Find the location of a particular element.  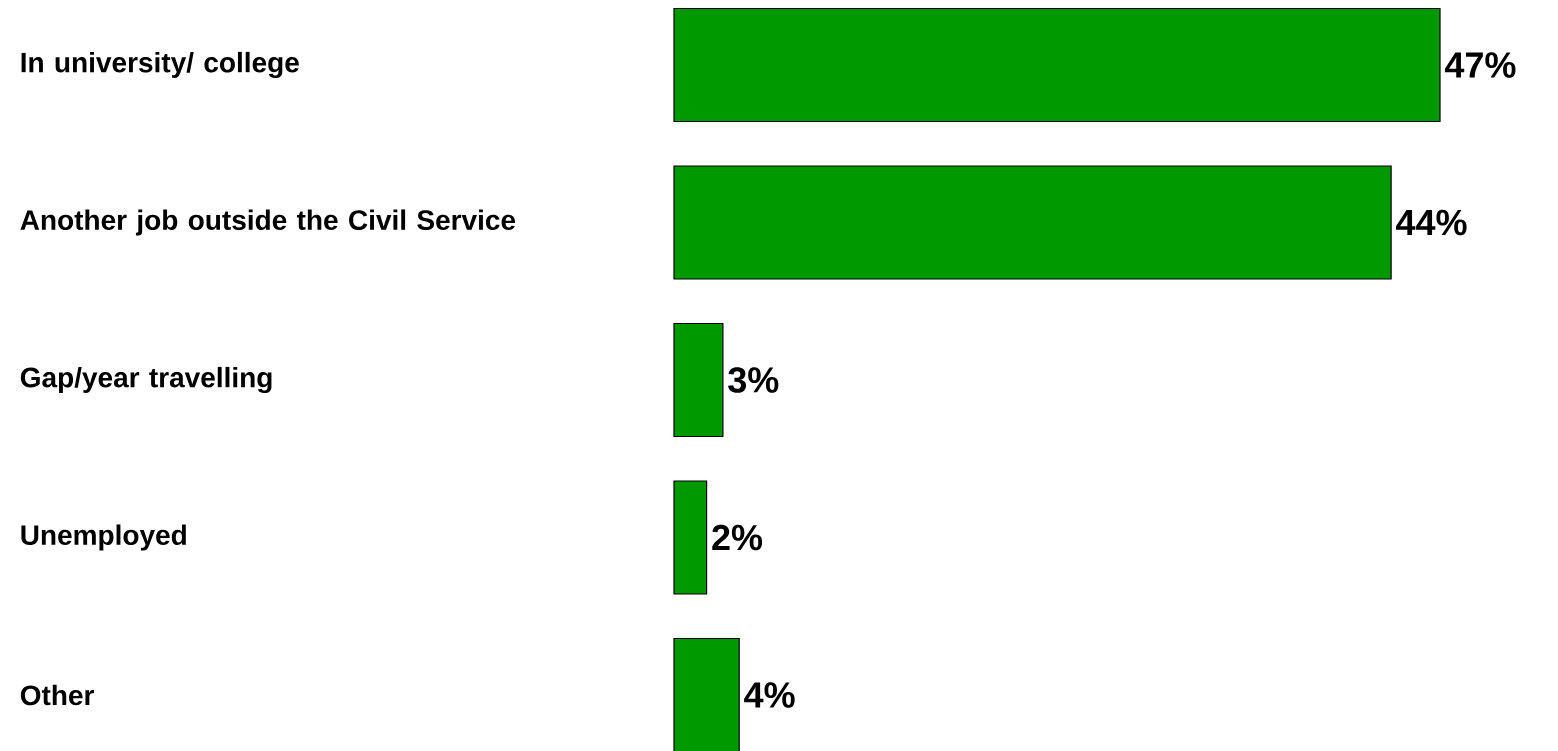

y-tick-label: Gap/year travelling is located at coordinates (146, 380).